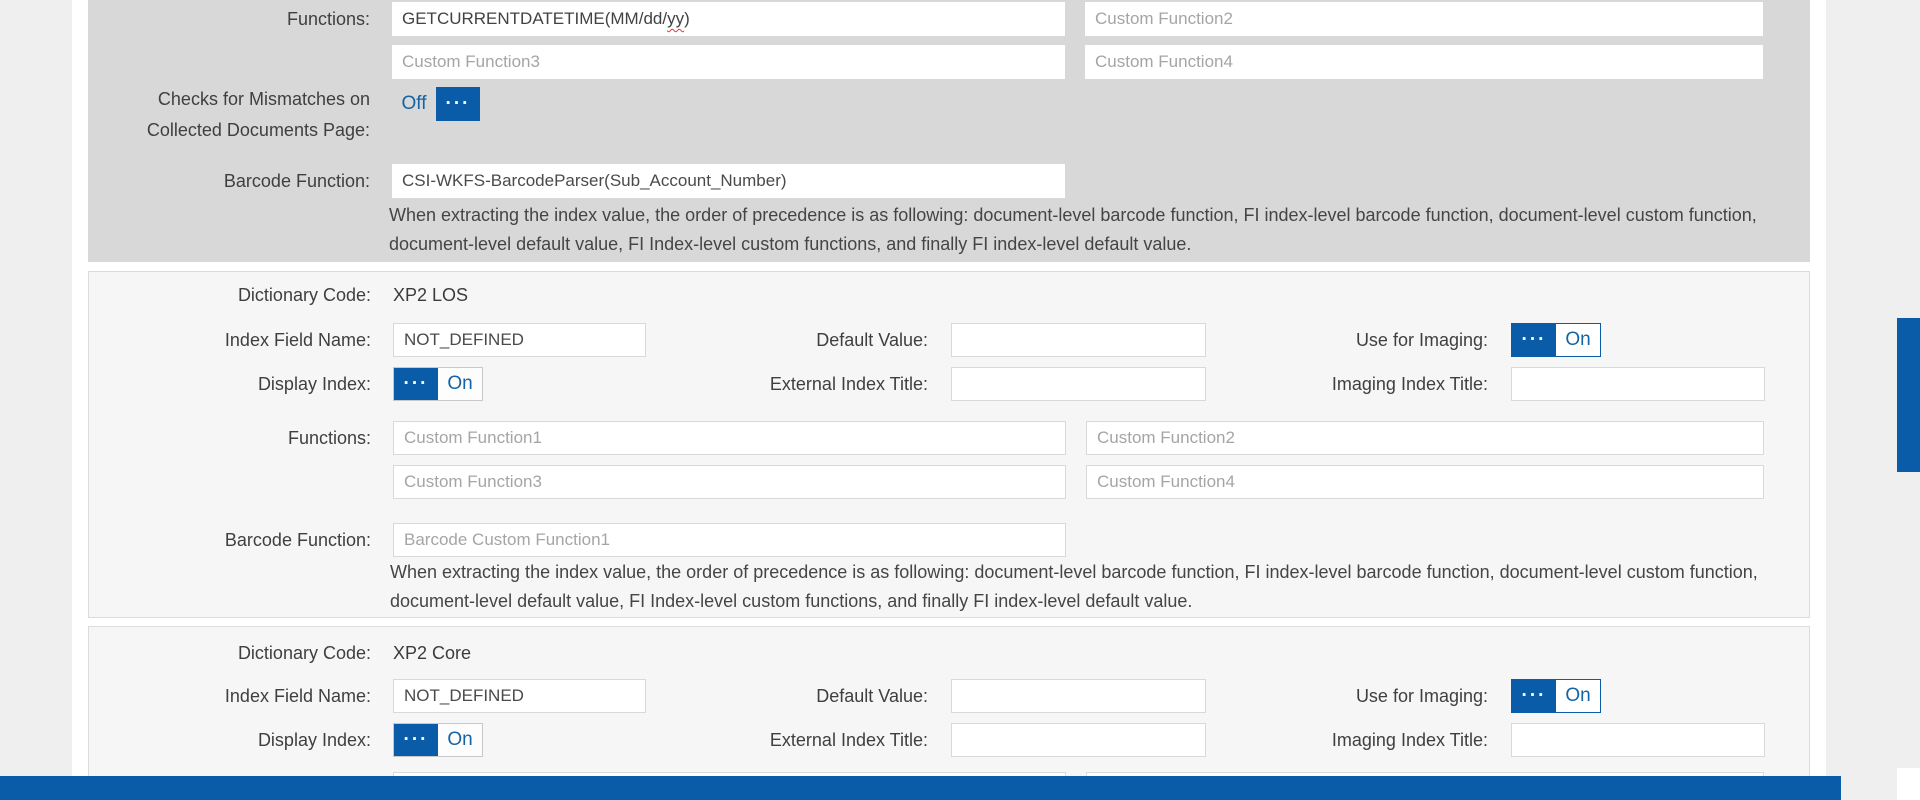  What do you see at coordinates (414, 103) in the screenshot?
I see `mismatch-toggle-state: Off` at bounding box center [414, 103].